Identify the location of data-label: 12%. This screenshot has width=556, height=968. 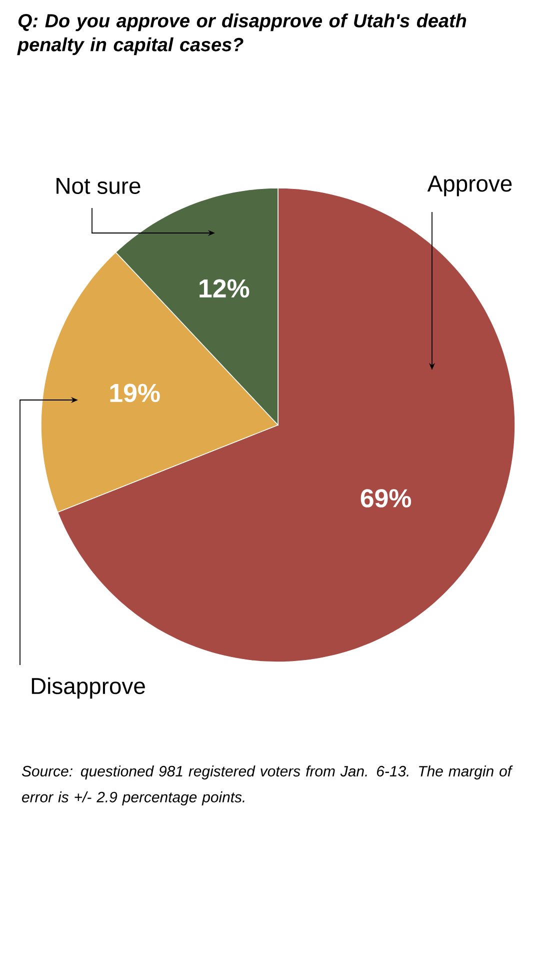
(225, 288).